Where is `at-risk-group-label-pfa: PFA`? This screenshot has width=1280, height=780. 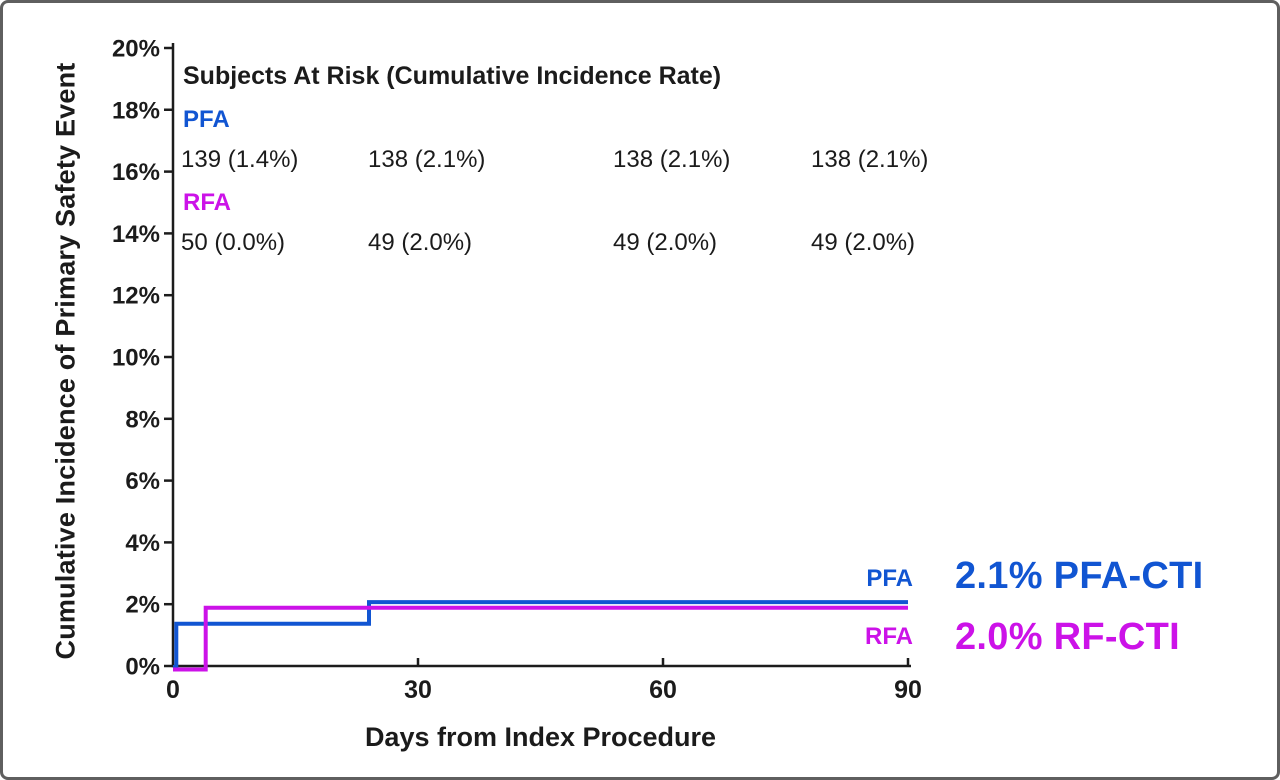
at-risk-group-label-pfa: PFA is located at coordinates (206, 119).